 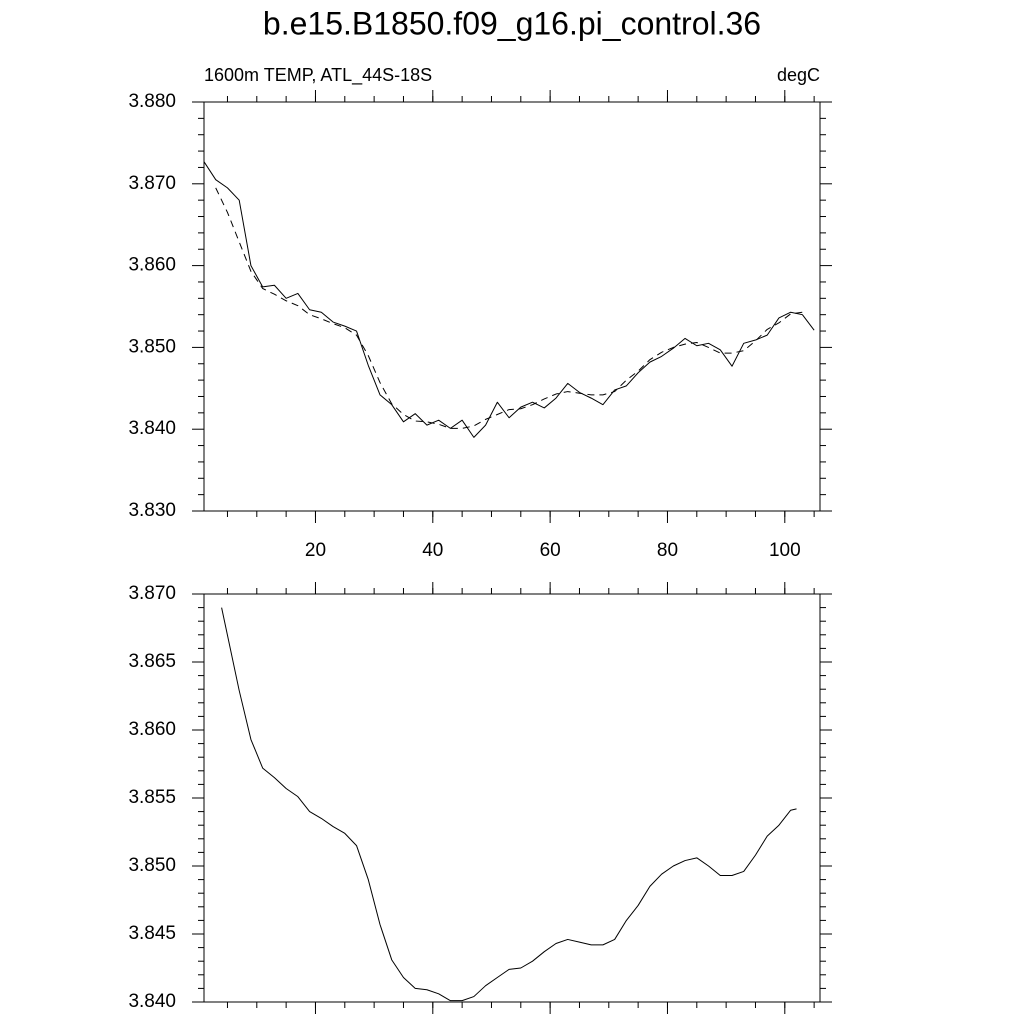 I want to click on x-tick-label: 80, so click(x=667, y=550).